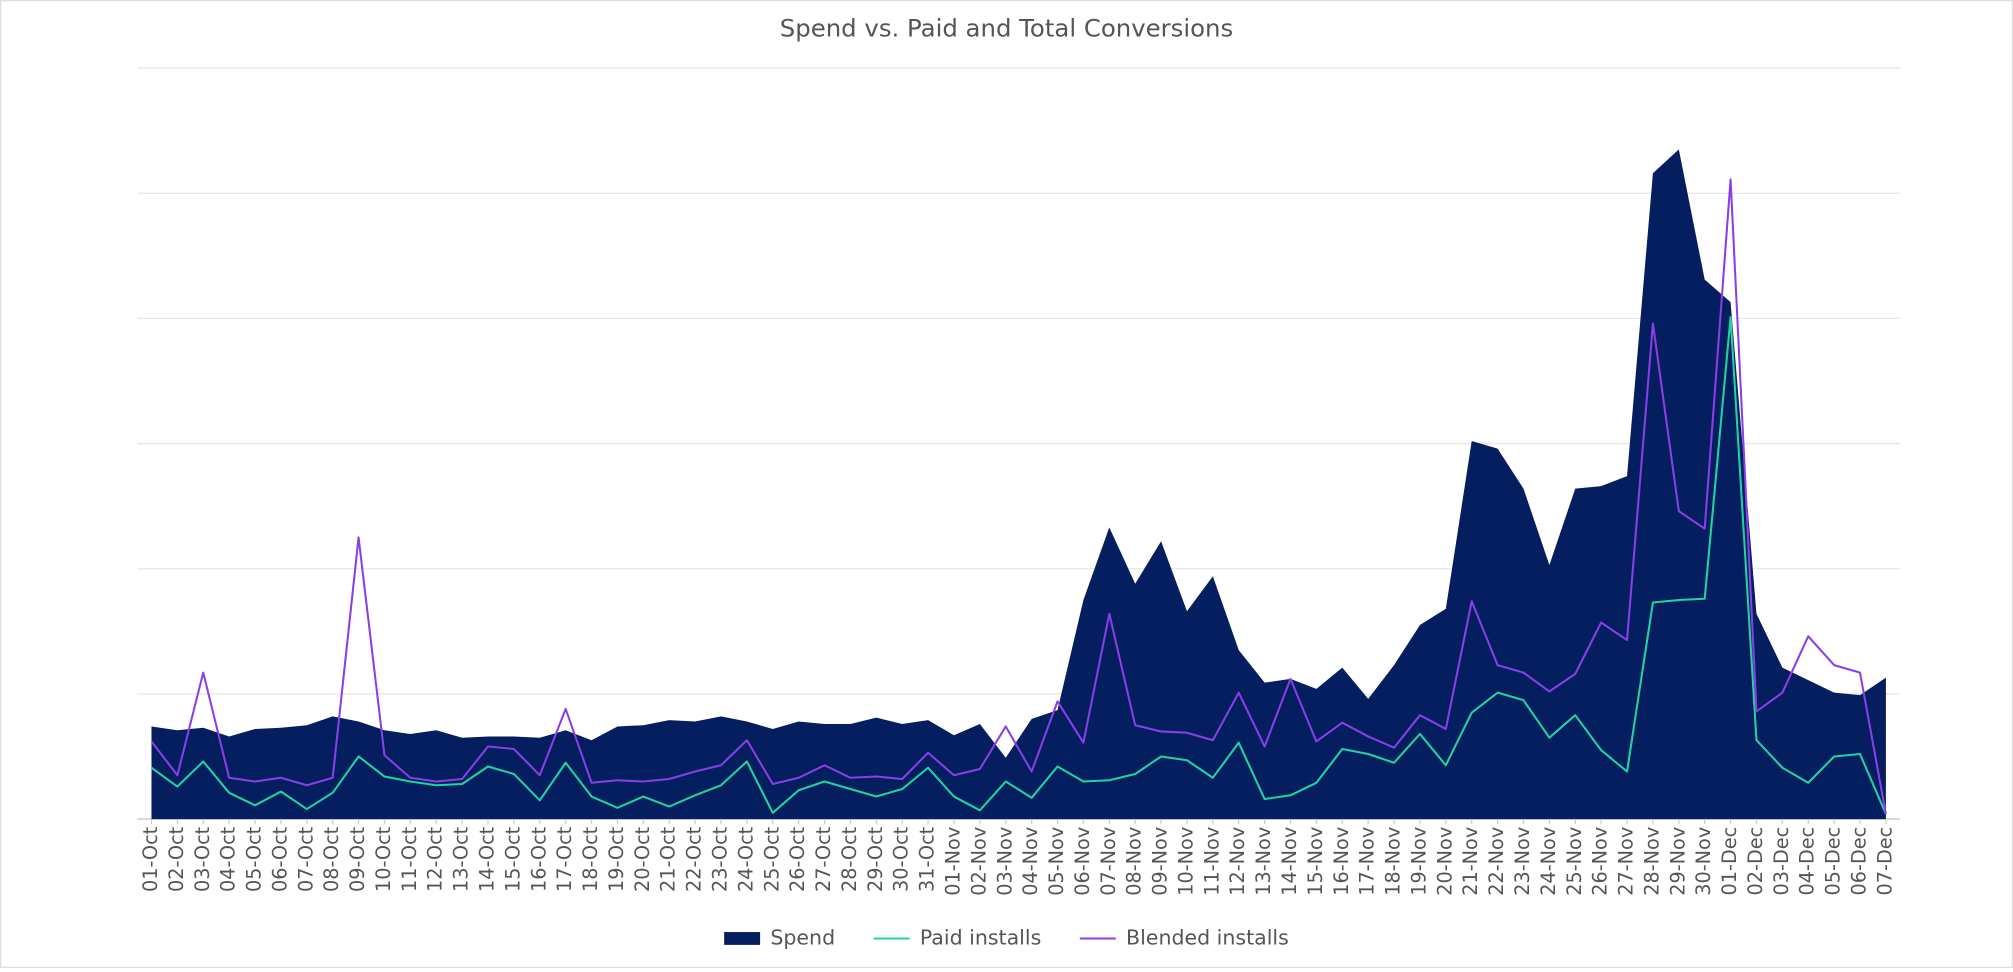 The width and height of the screenshot is (2013, 972). I want to click on x-tick-label: 02-Dec, so click(1755, 861).